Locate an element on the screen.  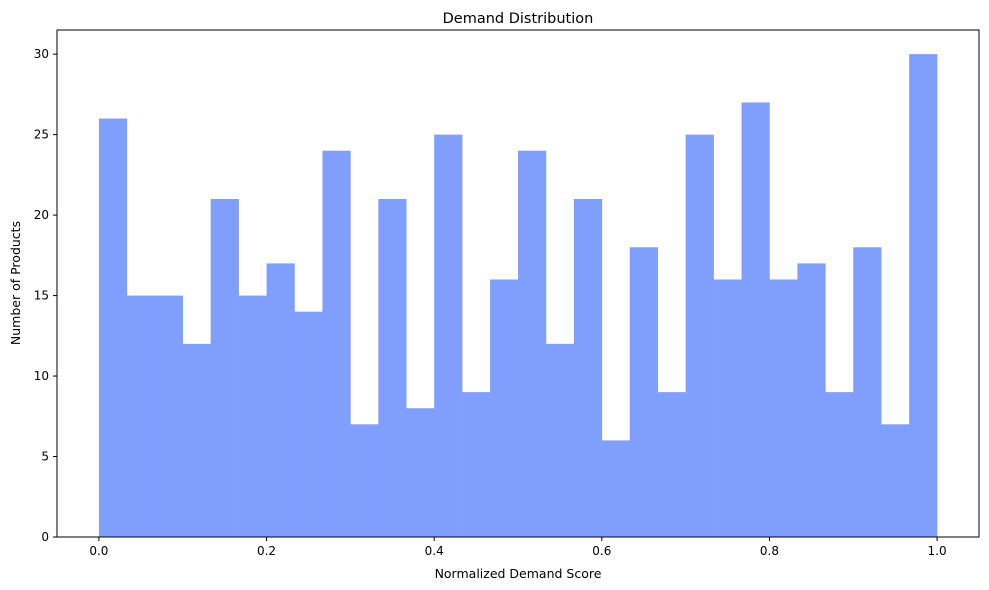
y-axis-ticks: 0 5 10 15 20 25 30 is located at coordinates (45, 295).